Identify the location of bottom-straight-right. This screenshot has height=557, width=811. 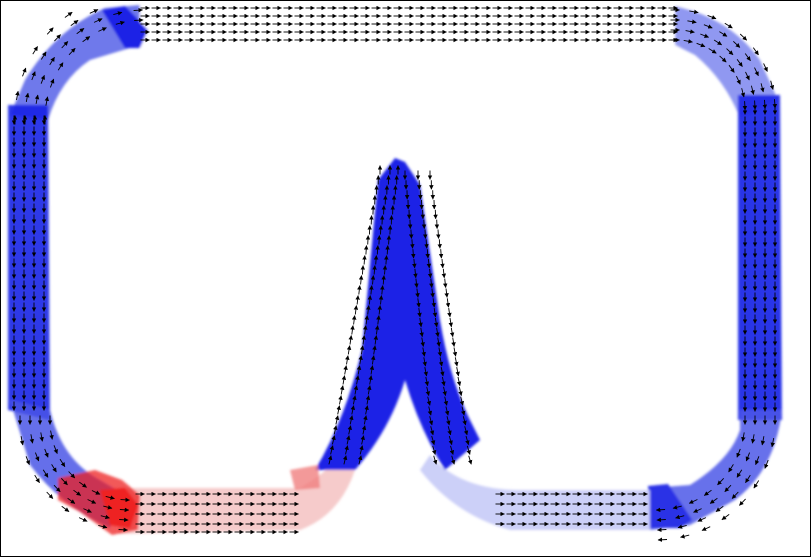
(535, 492).